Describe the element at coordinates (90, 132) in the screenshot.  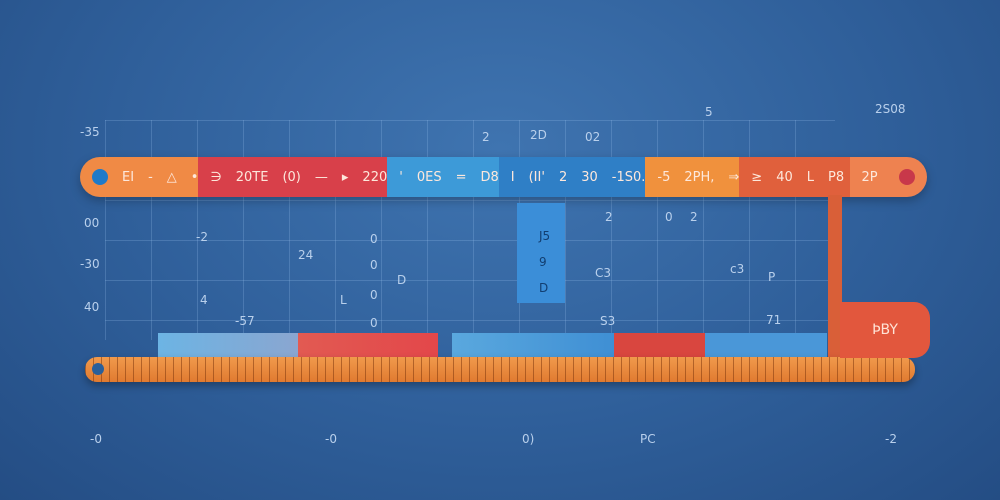
I see `axis-label: -35` at that location.